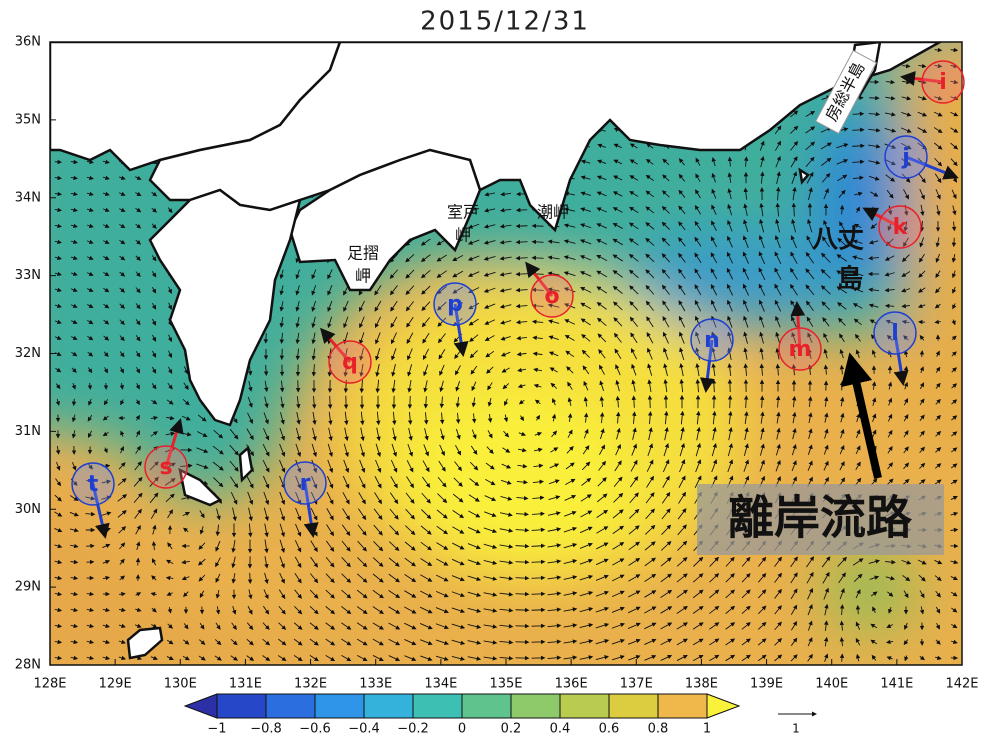 The height and width of the screenshot is (740, 990). Describe the element at coordinates (290, 706) in the screenshot. I see `colorbar-cell` at that location.